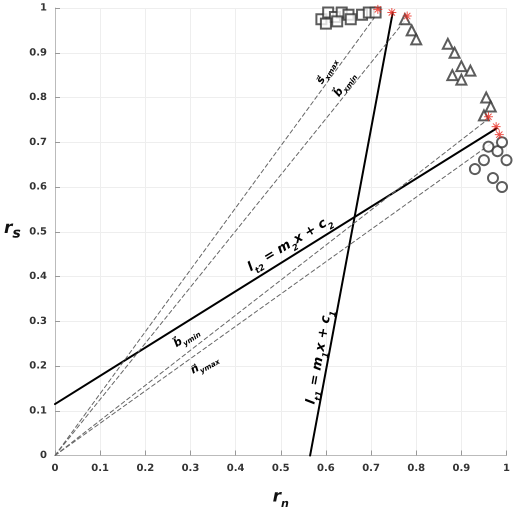  Describe the element at coordinates (371, 468) in the screenshot. I see `x-tick-label: 0.7` at that location.